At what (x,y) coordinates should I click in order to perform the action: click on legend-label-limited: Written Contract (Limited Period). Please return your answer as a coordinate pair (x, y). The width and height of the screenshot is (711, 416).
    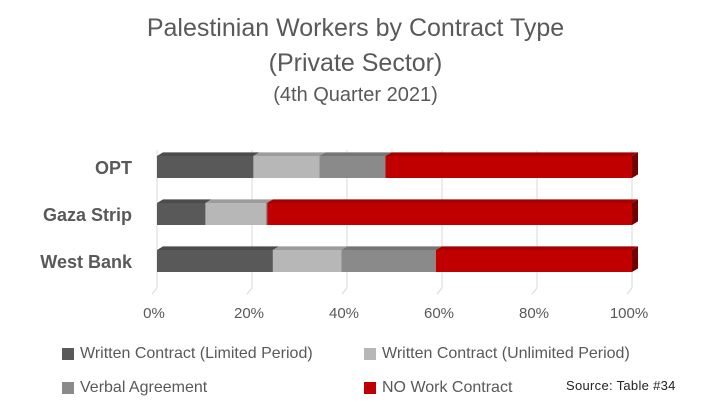
    Looking at the image, I should click on (196, 353).